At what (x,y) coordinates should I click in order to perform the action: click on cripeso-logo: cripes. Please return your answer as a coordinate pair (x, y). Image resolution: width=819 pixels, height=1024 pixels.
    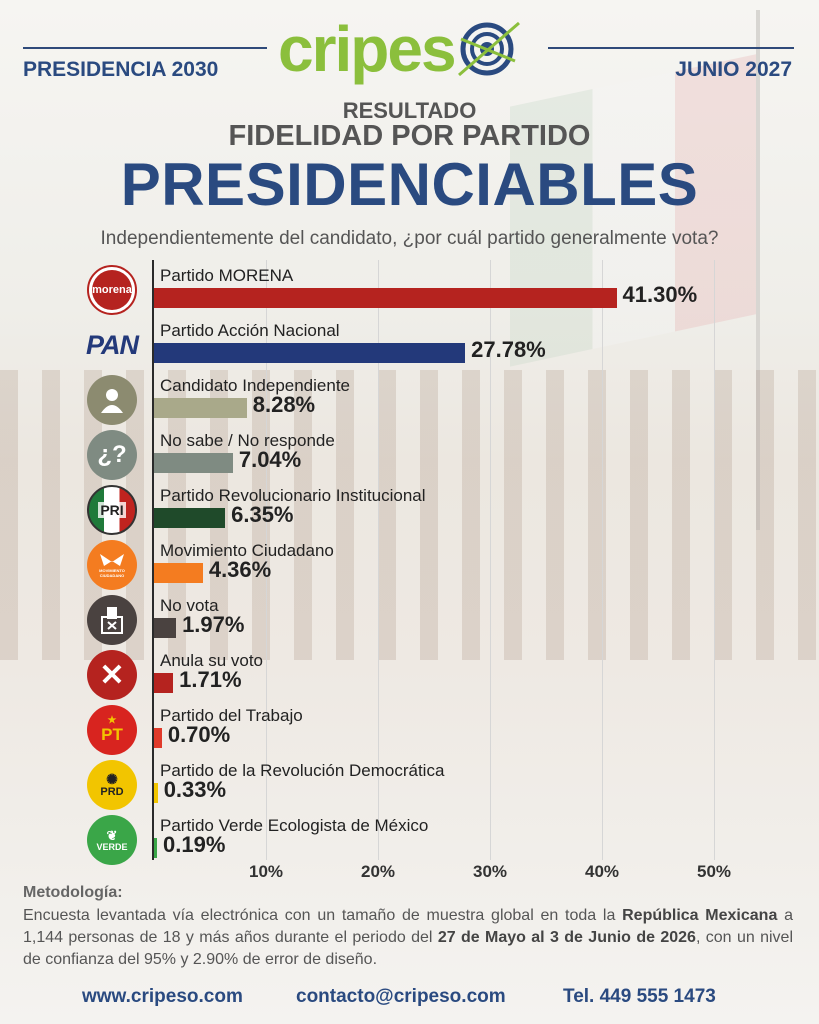
    Looking at the image, I should click on (399, 49).